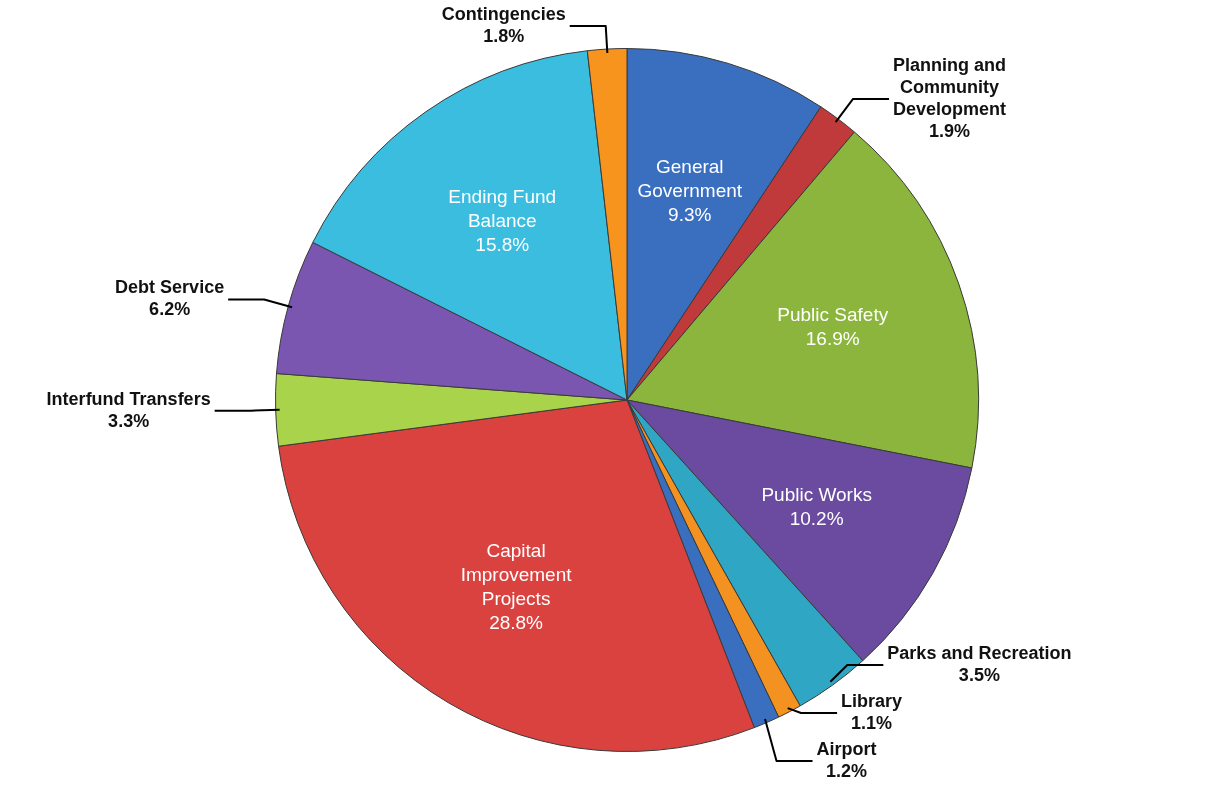 Image resolution: width=1219 pixels, height=795 pixels. What do you see at coordinates (950, 130) in the screenshot?
I see `data-label: 1.9%` at bounding box center [950, 130].